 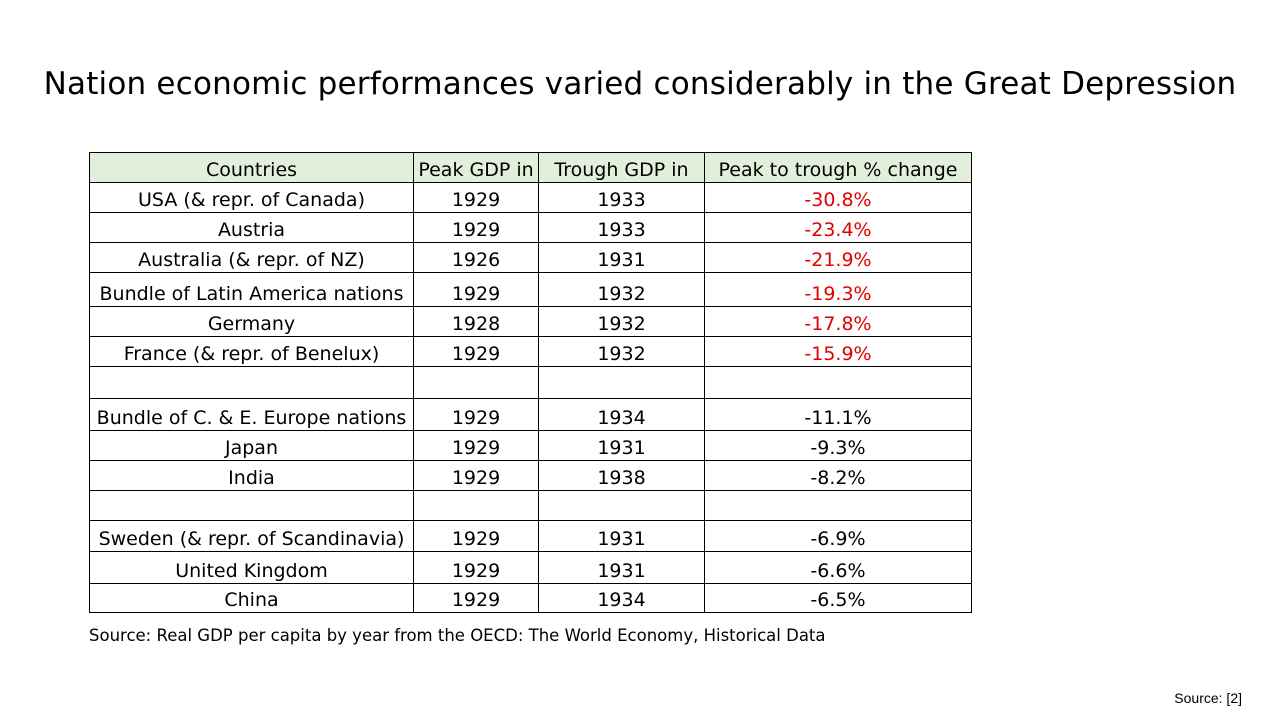 What do you see at coordinates (838, 445) in the screenshot?
I see `percent-change-cell: -9.3%` at bounding box center [838, 445].